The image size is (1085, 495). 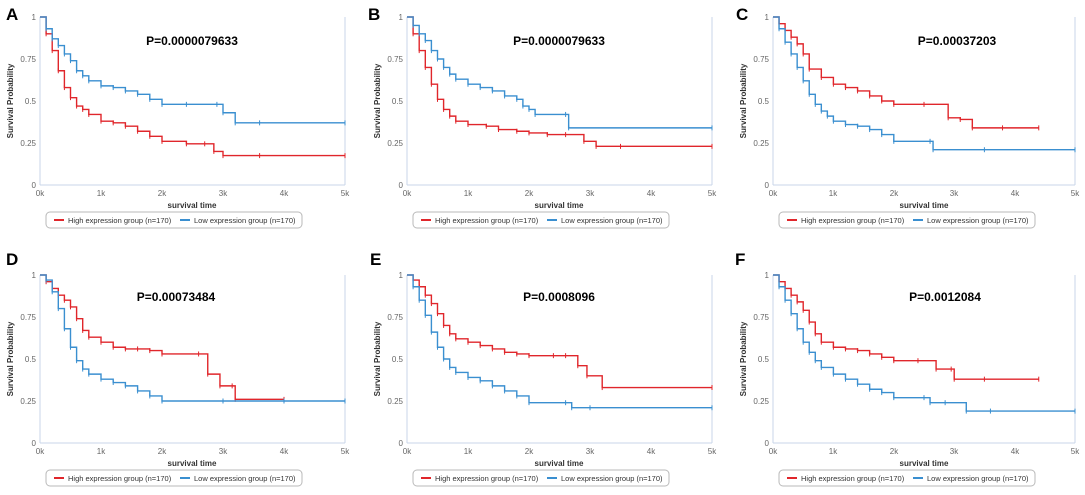 I want to click on panel-label: D, so click(x=12, y=259).